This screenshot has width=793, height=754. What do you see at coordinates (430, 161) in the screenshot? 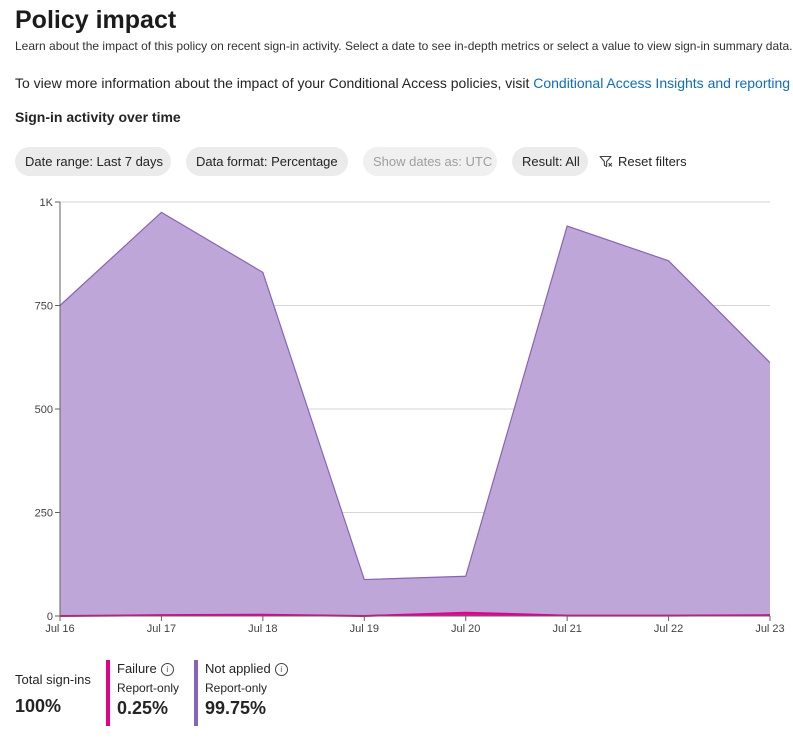
I see `show-dates-filter: Show dates as: UTC` at bounding box center [430, 161].